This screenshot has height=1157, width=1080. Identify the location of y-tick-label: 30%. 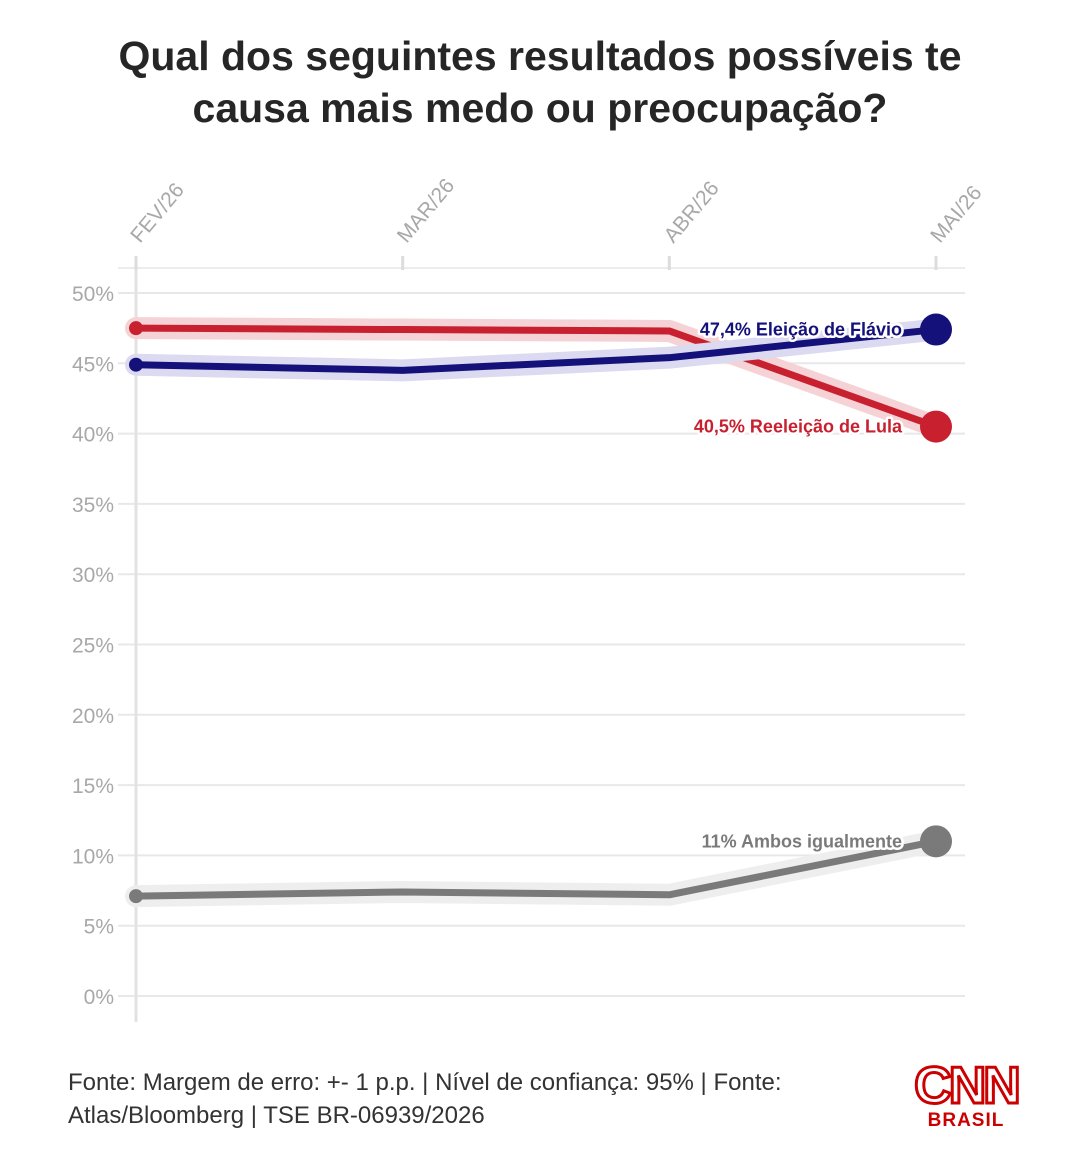
(93, 575).